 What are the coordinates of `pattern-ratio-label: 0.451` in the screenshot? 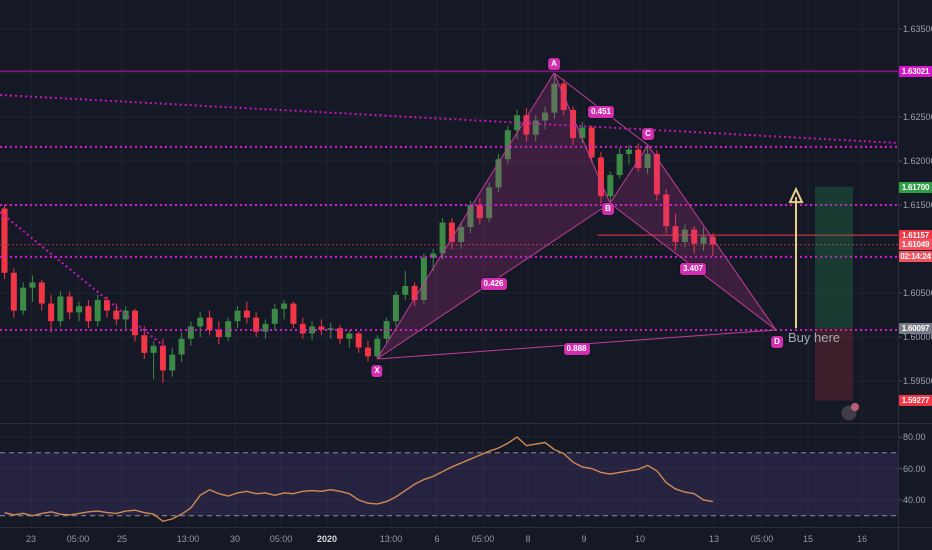 It's located at (601, 112).